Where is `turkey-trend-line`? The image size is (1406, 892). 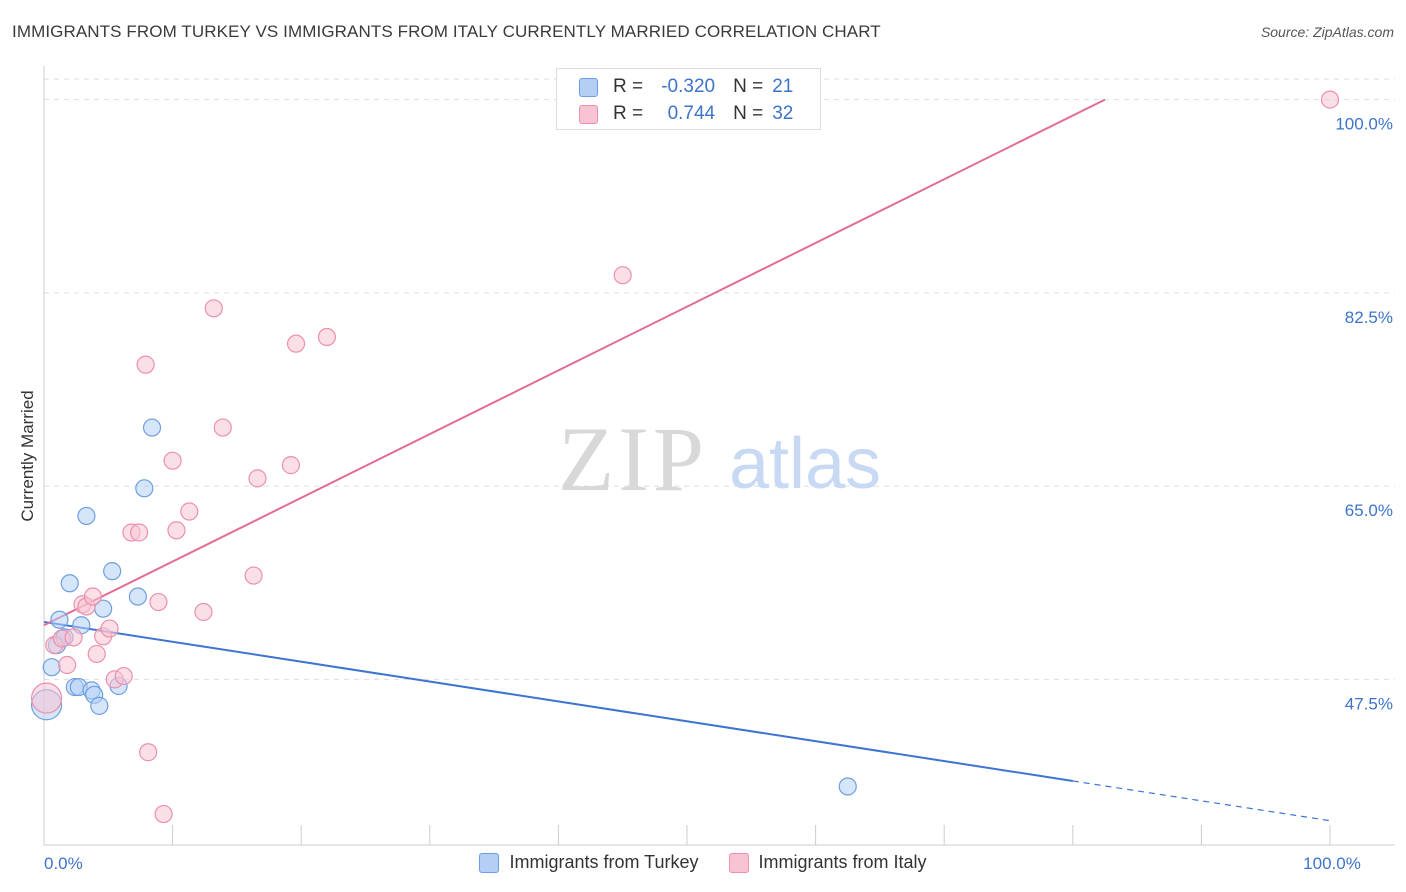
turkey-trend-line is located at coordinates (558, 701).